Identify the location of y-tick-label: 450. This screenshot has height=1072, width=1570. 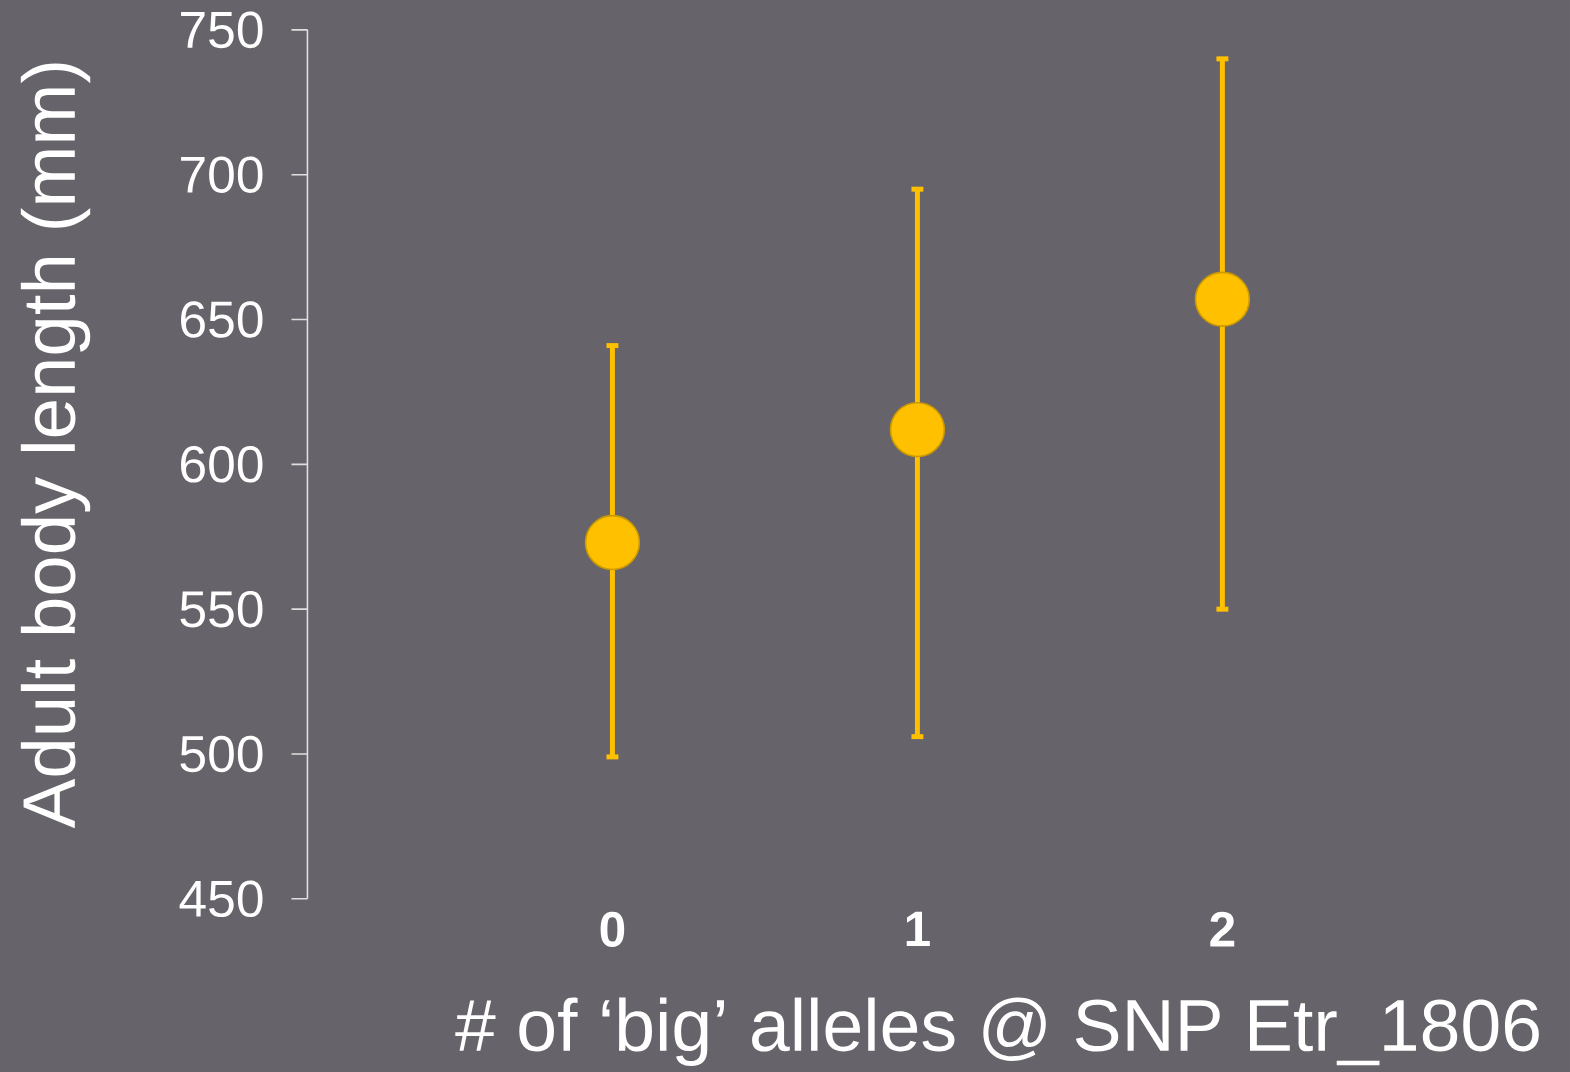
(221, 898).